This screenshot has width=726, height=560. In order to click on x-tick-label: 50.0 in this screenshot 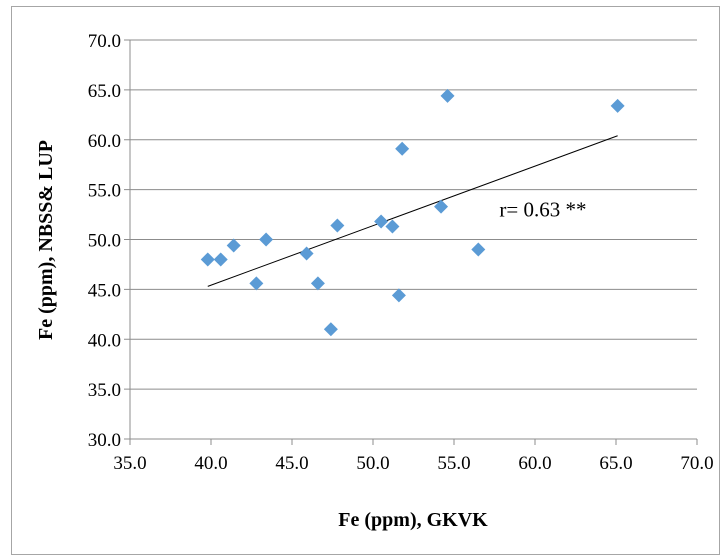, I will do `click(372, 463)`.